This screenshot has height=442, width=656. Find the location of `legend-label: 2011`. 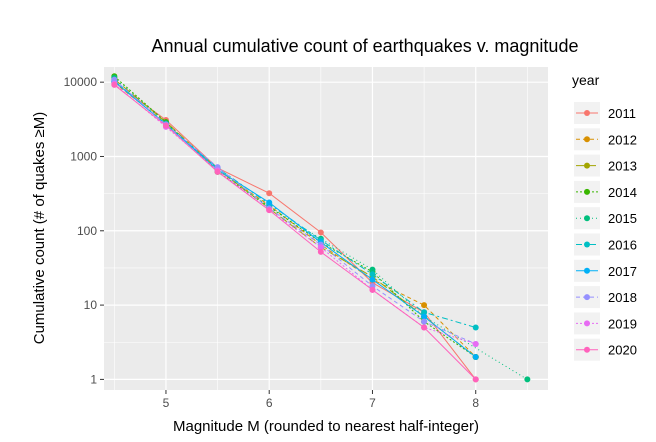

legend-label: 2011 is located at coordinates (622, 113).